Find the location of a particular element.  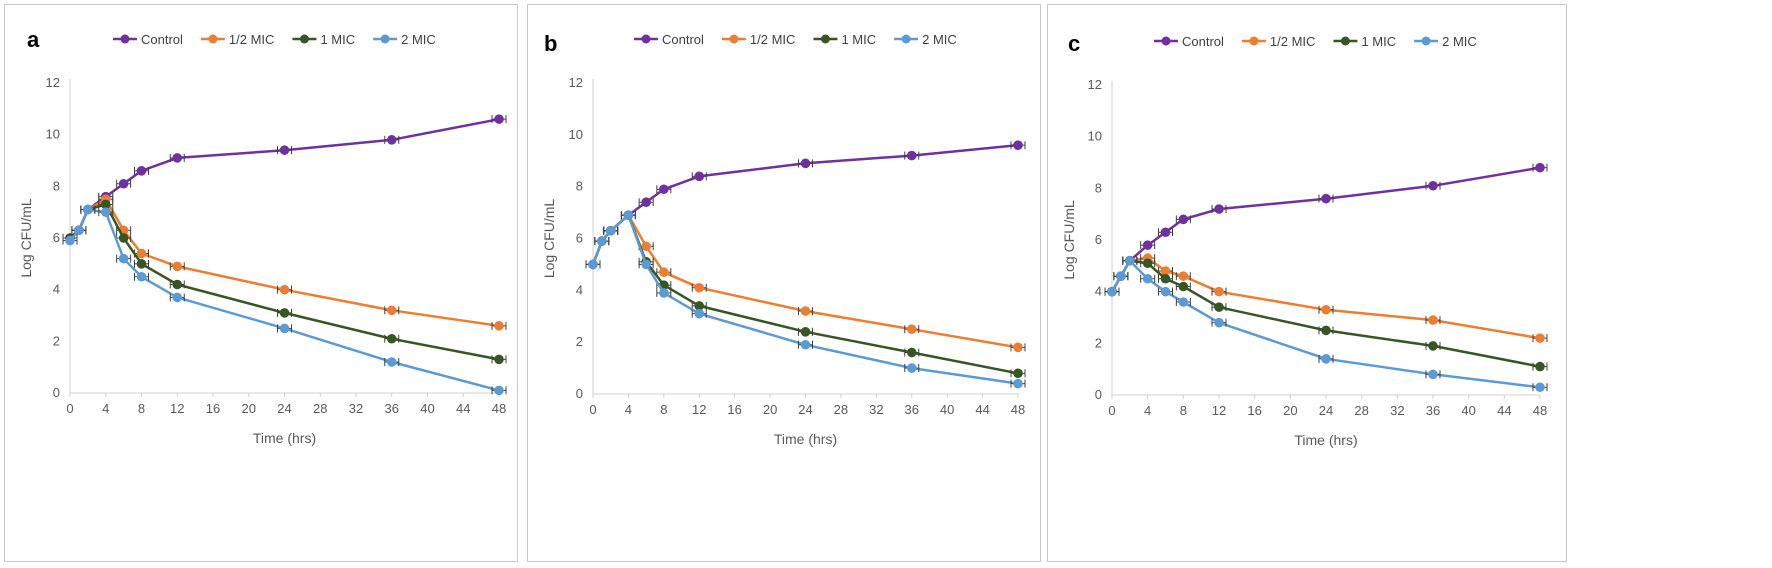

x-tick-label: 36 is located at coordinates (912, 409).